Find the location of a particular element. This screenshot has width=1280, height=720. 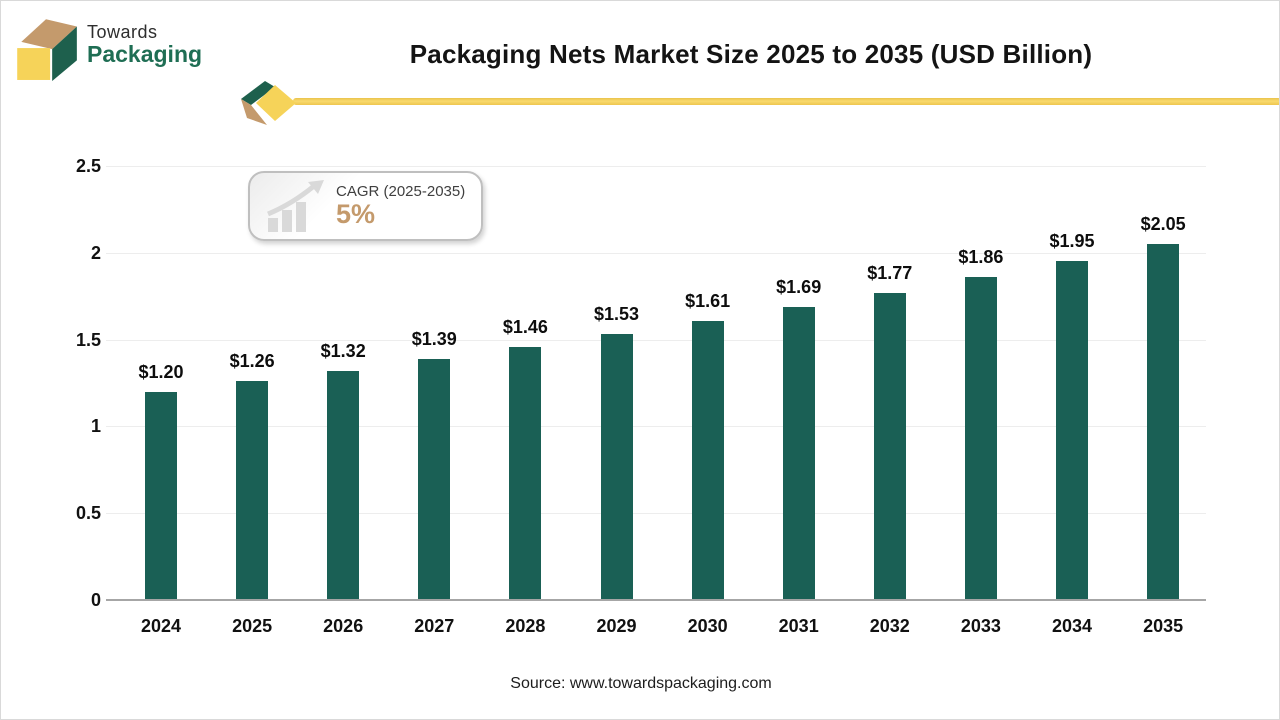

y-tick-label: 1 is located at coordinates (95, 426).